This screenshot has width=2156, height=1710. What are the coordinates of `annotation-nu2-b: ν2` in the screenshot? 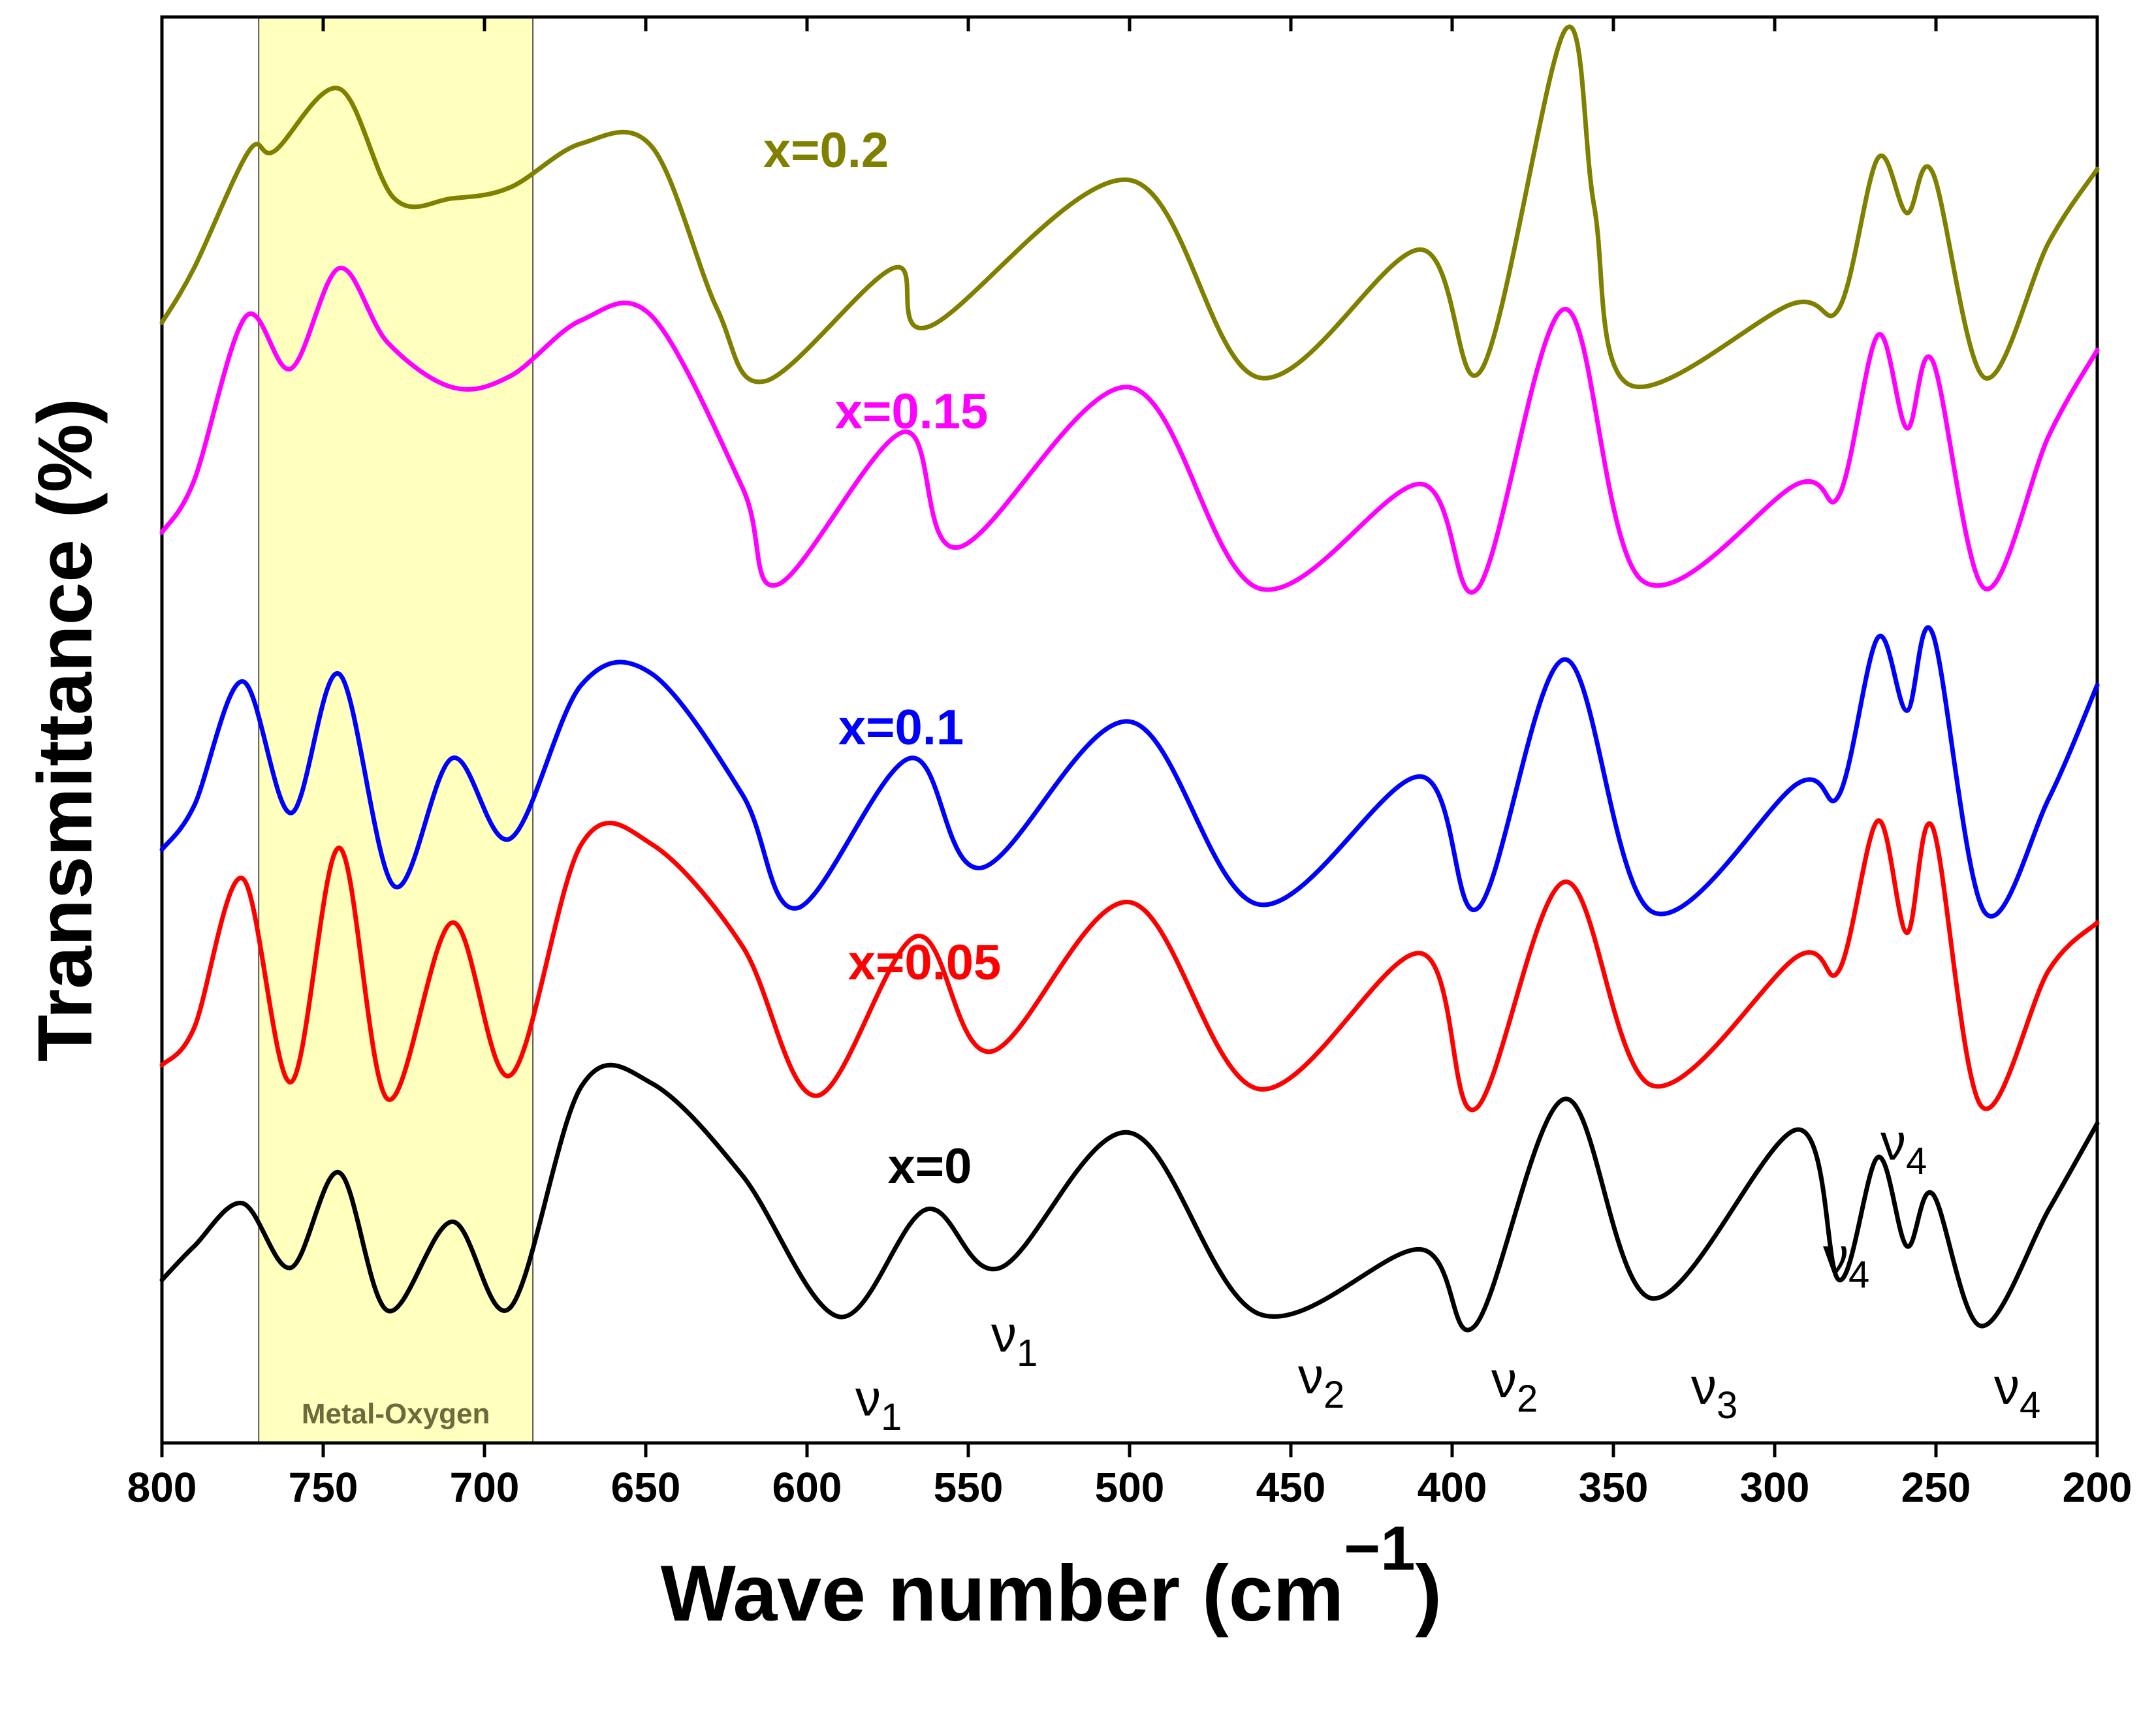 It's located at (1515, 1385).